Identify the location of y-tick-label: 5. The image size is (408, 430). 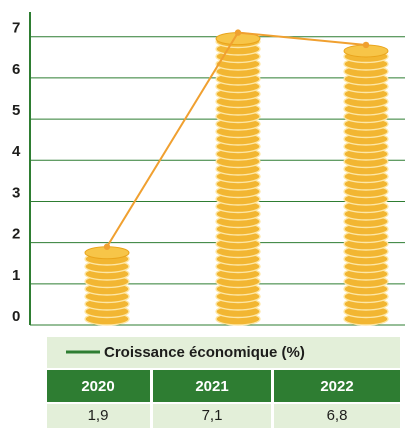
(16, 110).